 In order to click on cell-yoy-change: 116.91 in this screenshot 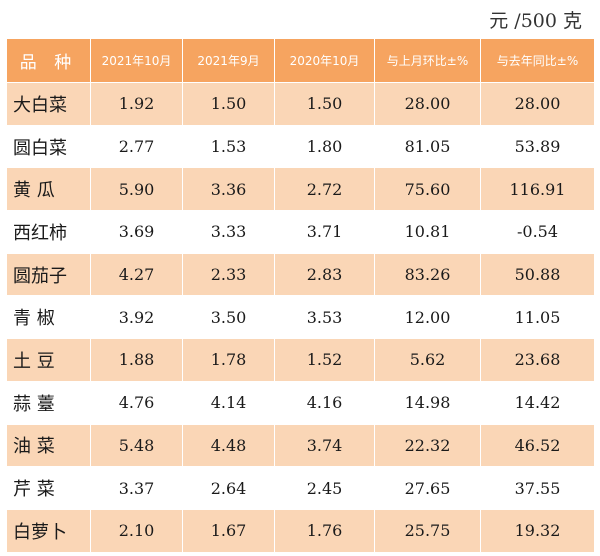, I will do `click(537, 189)`.